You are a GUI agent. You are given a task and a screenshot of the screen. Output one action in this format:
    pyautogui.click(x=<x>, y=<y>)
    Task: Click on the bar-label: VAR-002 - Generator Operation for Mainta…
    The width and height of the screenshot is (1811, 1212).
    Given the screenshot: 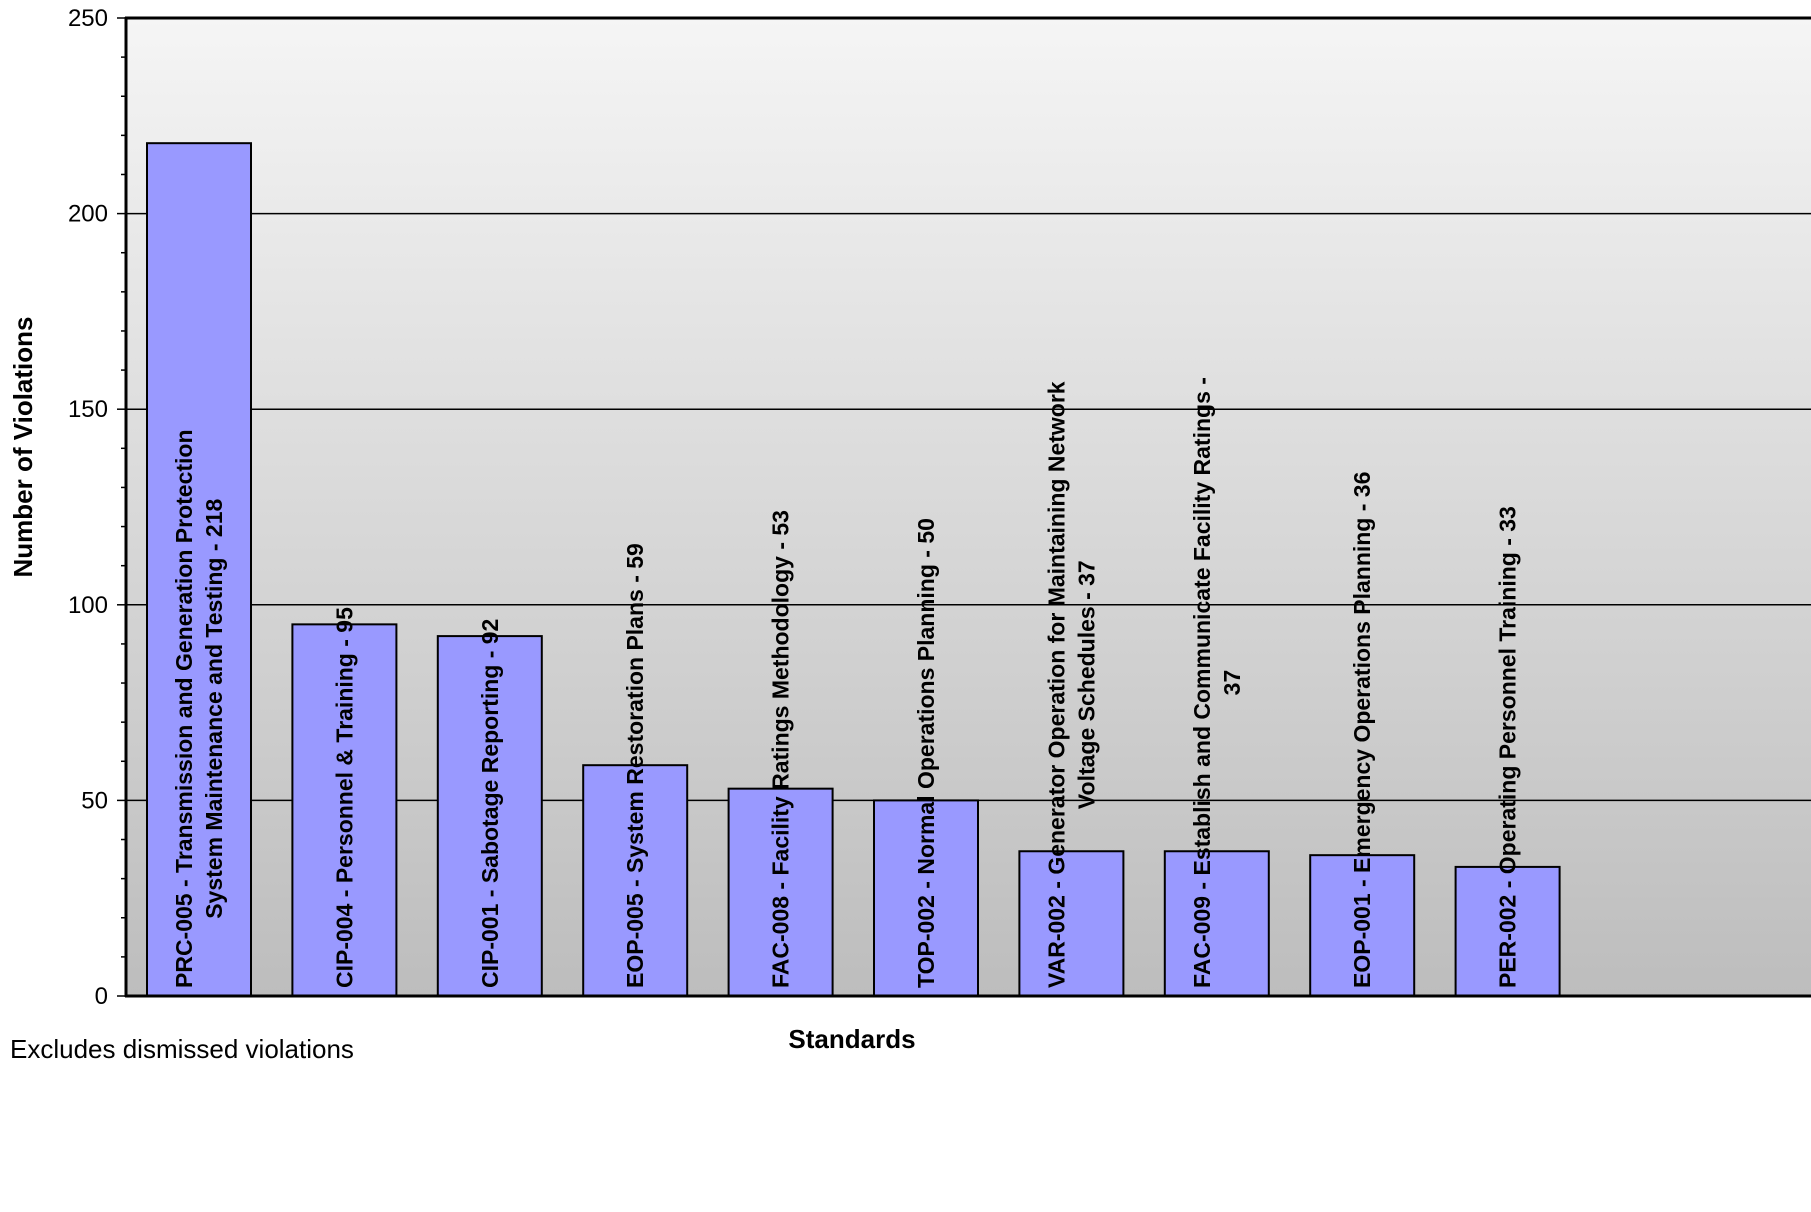 What is the action you would take?
    pyautogui.click(x=1071, y=684)
    